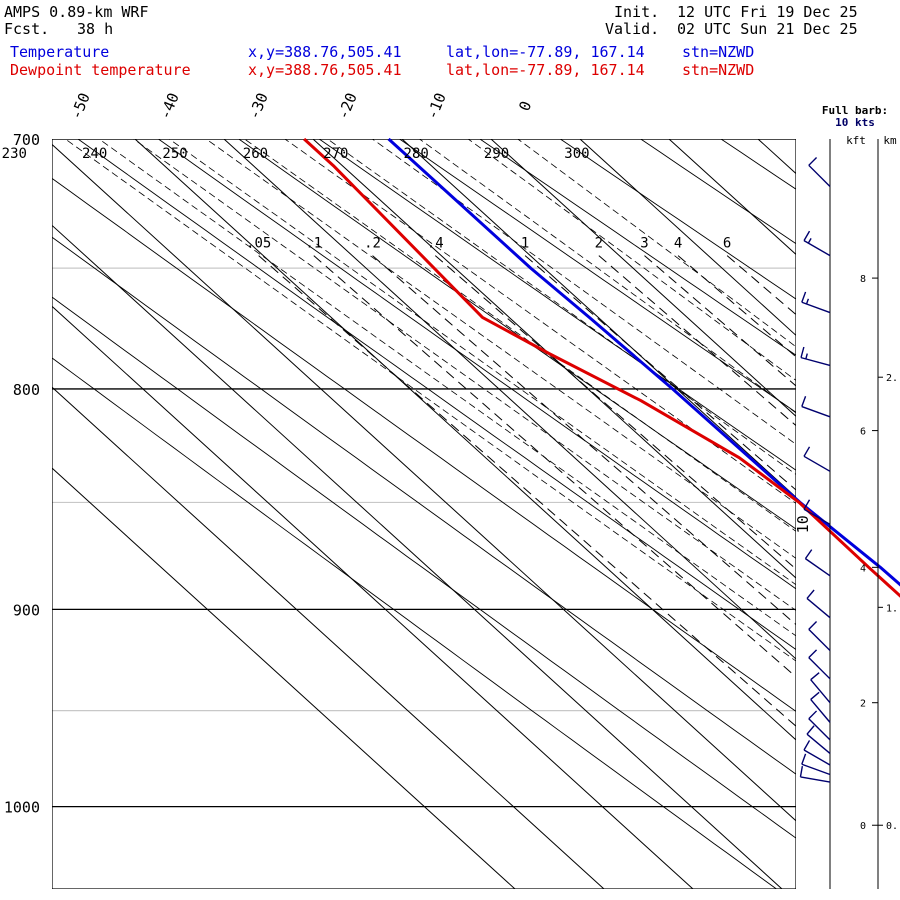 This screenshot has height=900, width=900. What do you see at coordinates (863, 279) in the screenshot?
I see `kft-tick-label: 8` at bounding box center [863, 279].